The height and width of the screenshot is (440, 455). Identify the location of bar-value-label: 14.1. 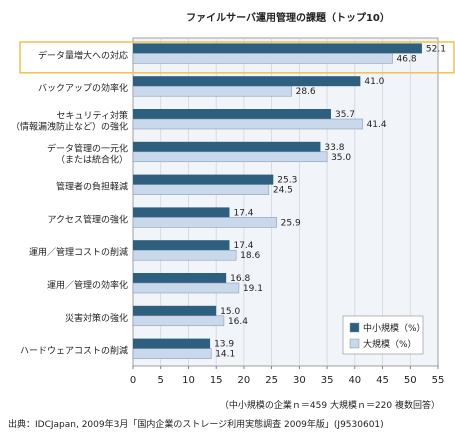
(225, 355).